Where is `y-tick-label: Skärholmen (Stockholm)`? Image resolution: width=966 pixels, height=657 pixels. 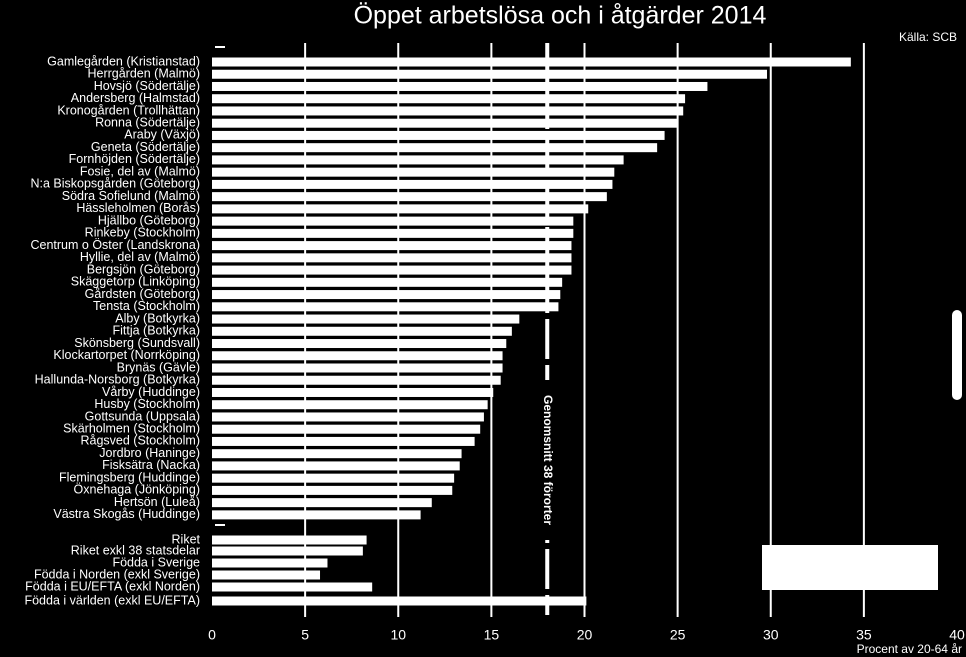
y-tick-label: Skärholmen (Stockholm) is located at coordinates (131, 428).